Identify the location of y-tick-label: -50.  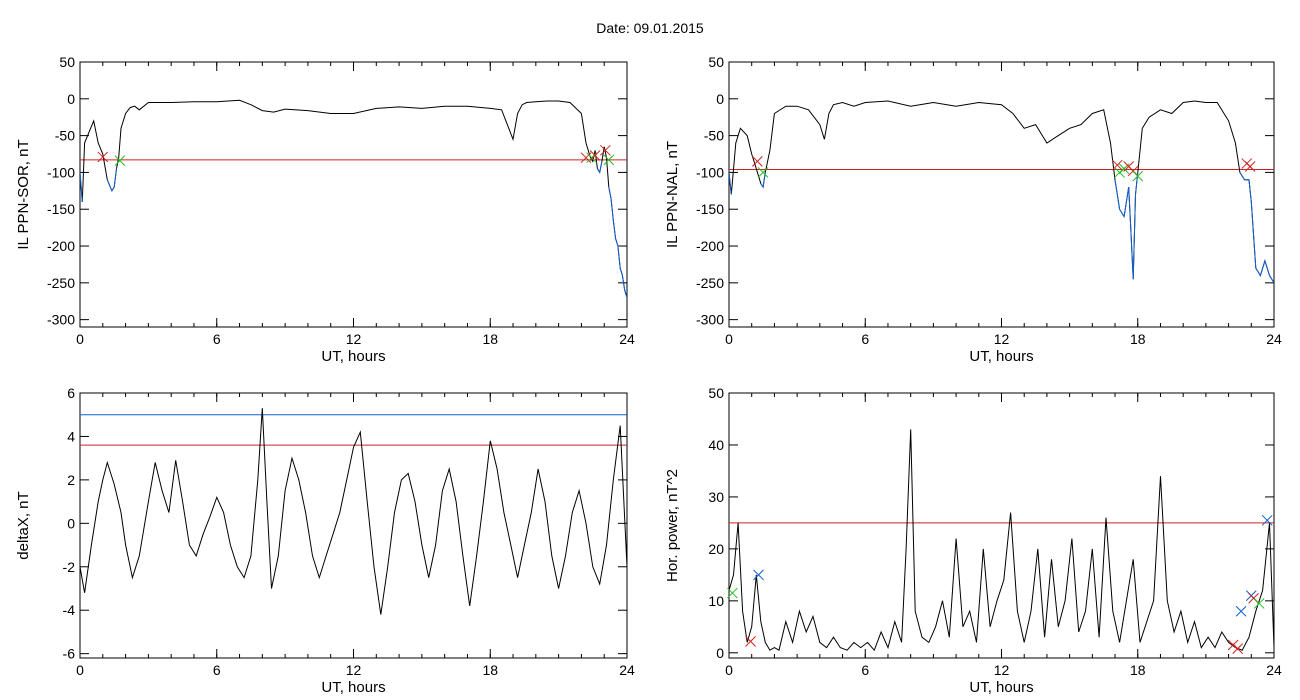
(65, 136).